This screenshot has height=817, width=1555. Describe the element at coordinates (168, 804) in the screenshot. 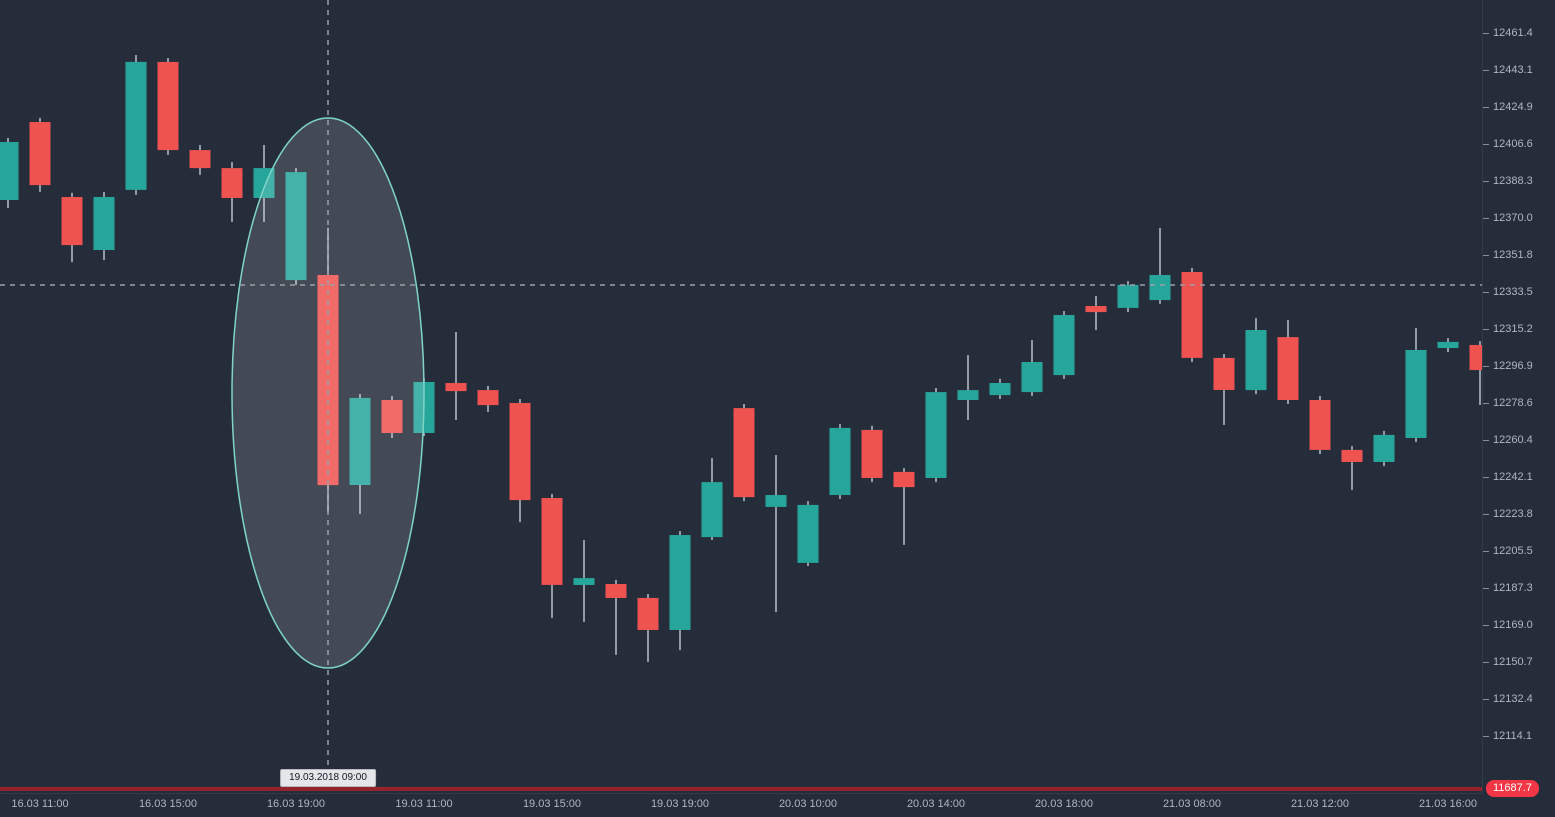

I see `time-label: 16.03 15:00` at that location.